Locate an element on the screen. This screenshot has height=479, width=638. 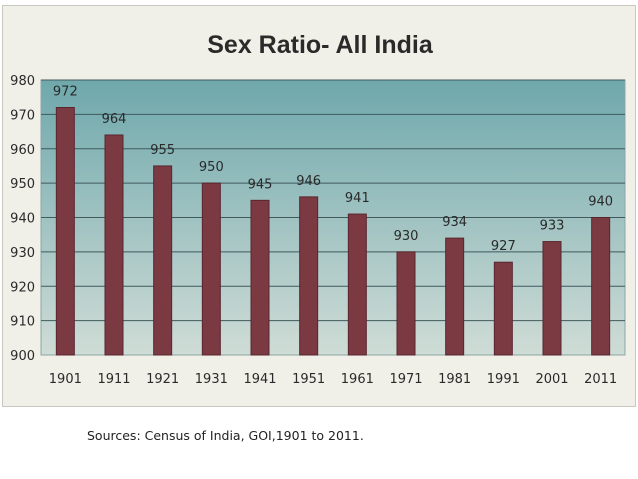
bar-1941 is located at coordinates (260, 277).